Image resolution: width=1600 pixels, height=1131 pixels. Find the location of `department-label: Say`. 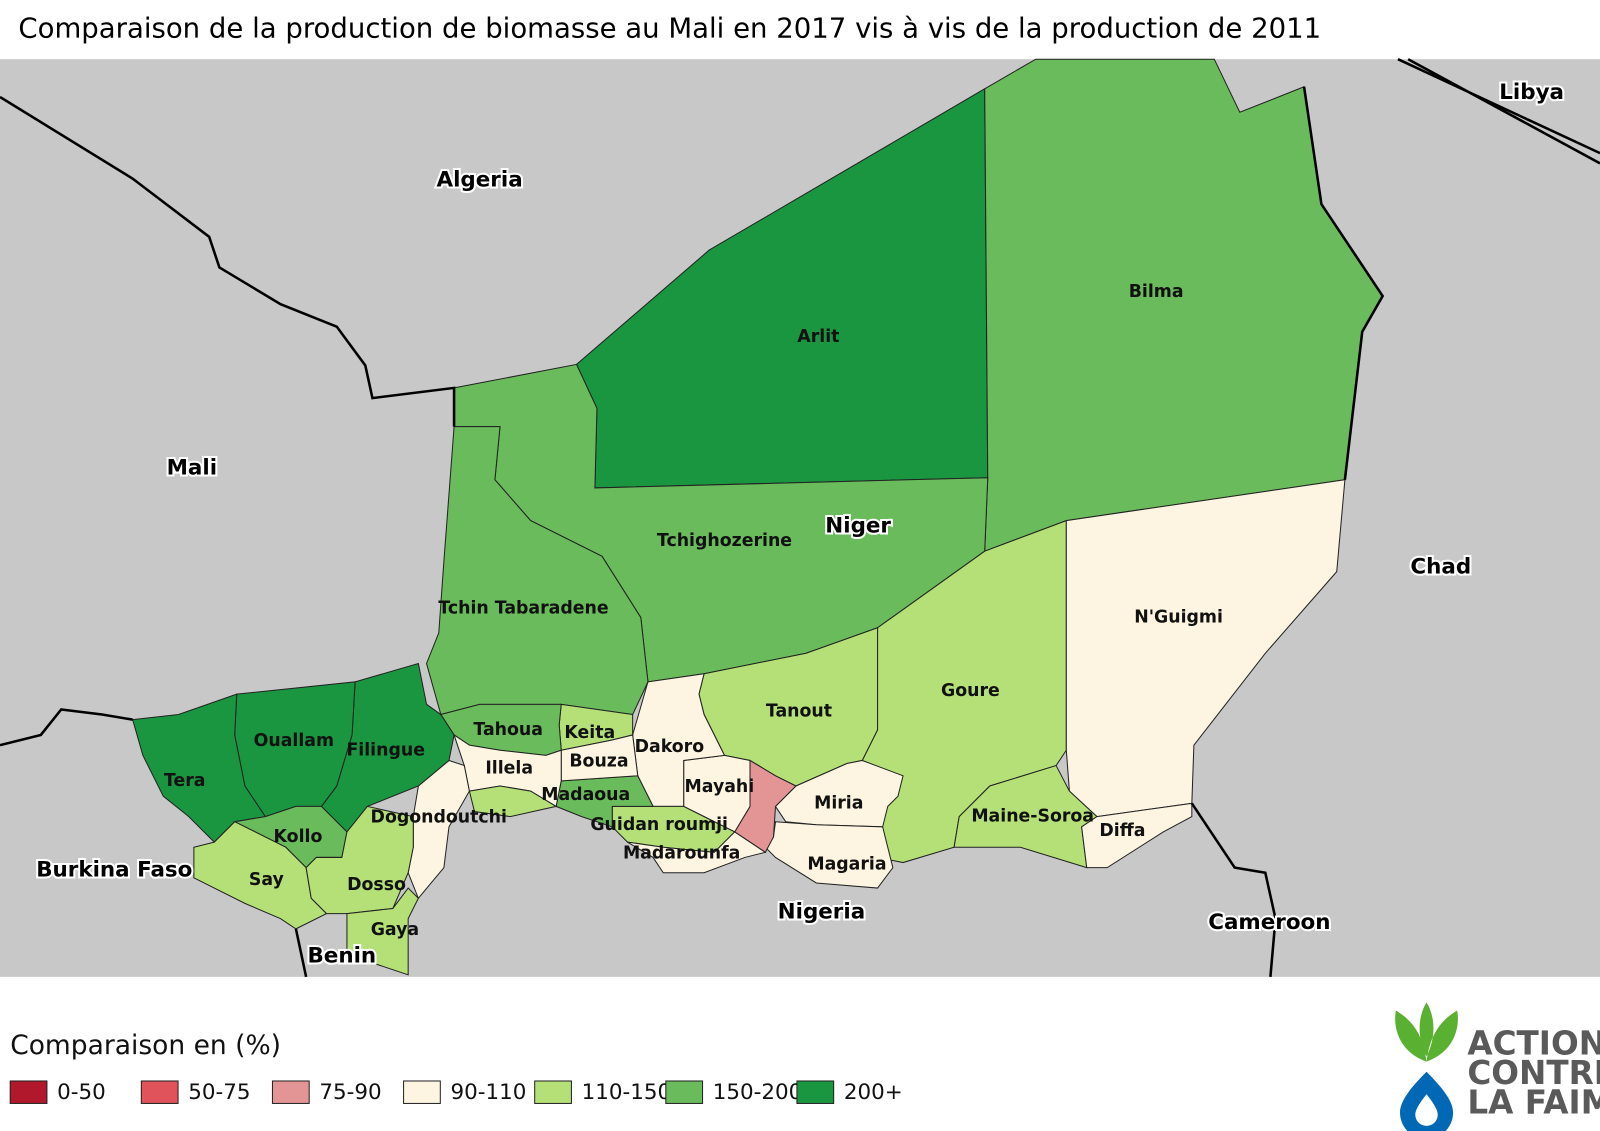

department-label: Say is located at coordinates (266, 880).